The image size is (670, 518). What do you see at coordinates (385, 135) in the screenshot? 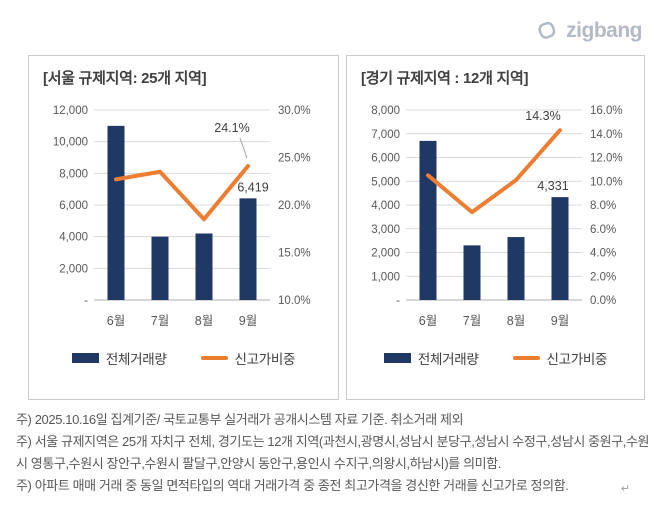
I see `svg-text: 7,000` at bounding box center [385, 135].